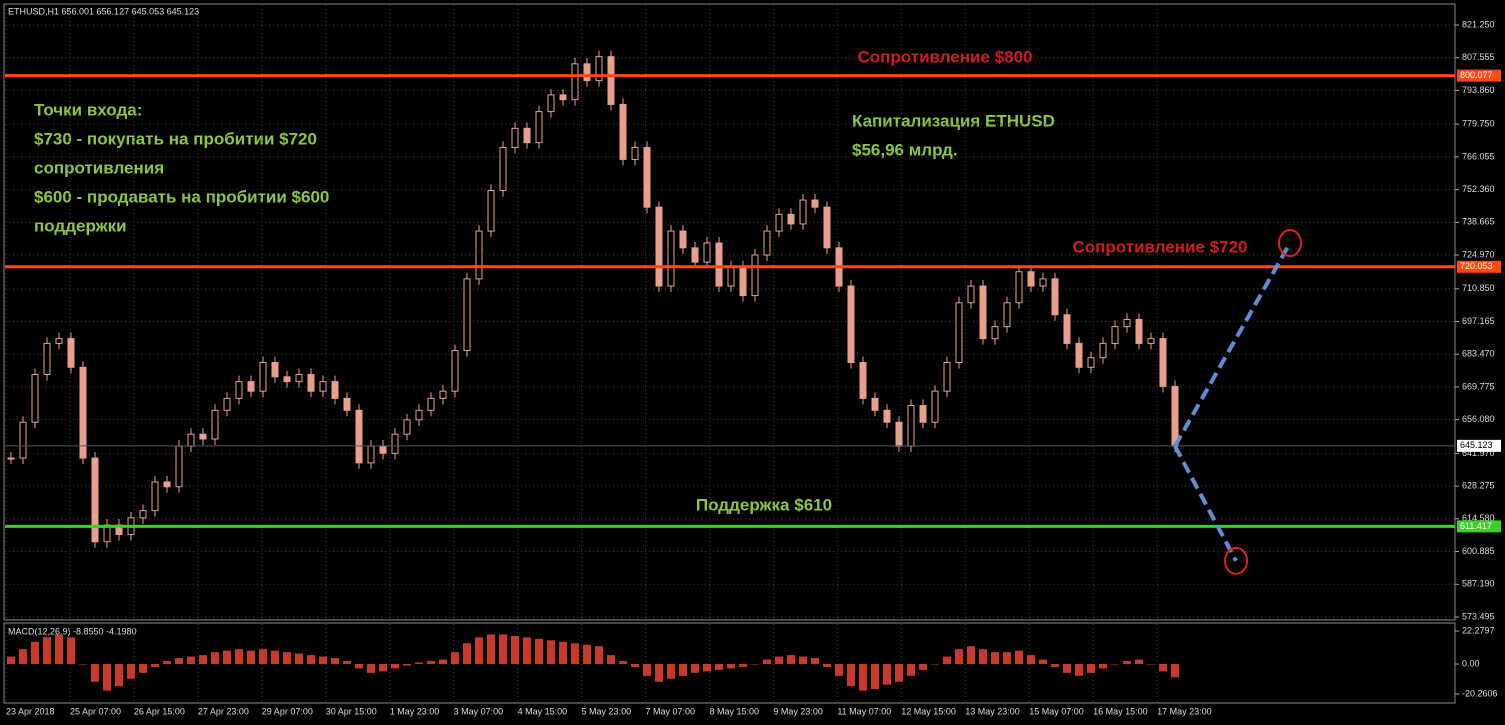 This screenshot has height=725, width=1505. What do you see at coordinates (1478, 288) in the screenshot?
I see `y-tick-label: 710.850` at bounding box center [1478, 288].